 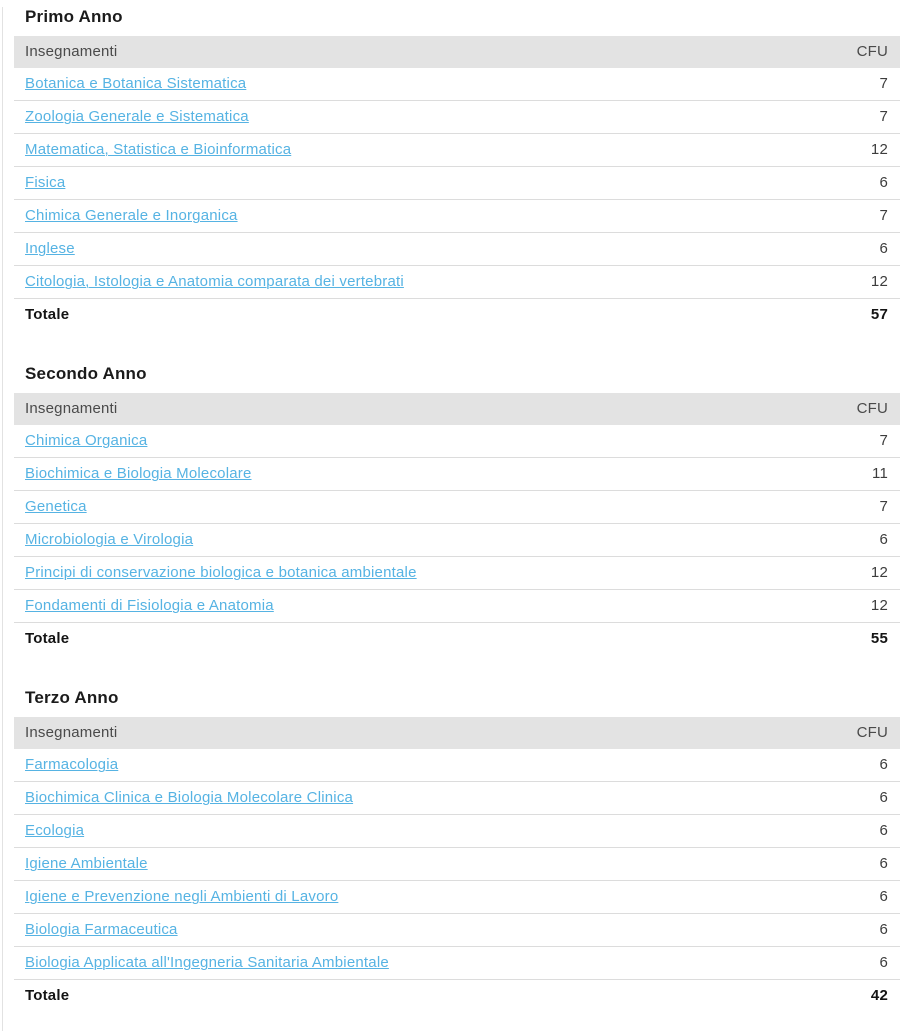 I want to click on course-row: Zoologia Generale e Sistematica 7, so click(x=457, y=117).